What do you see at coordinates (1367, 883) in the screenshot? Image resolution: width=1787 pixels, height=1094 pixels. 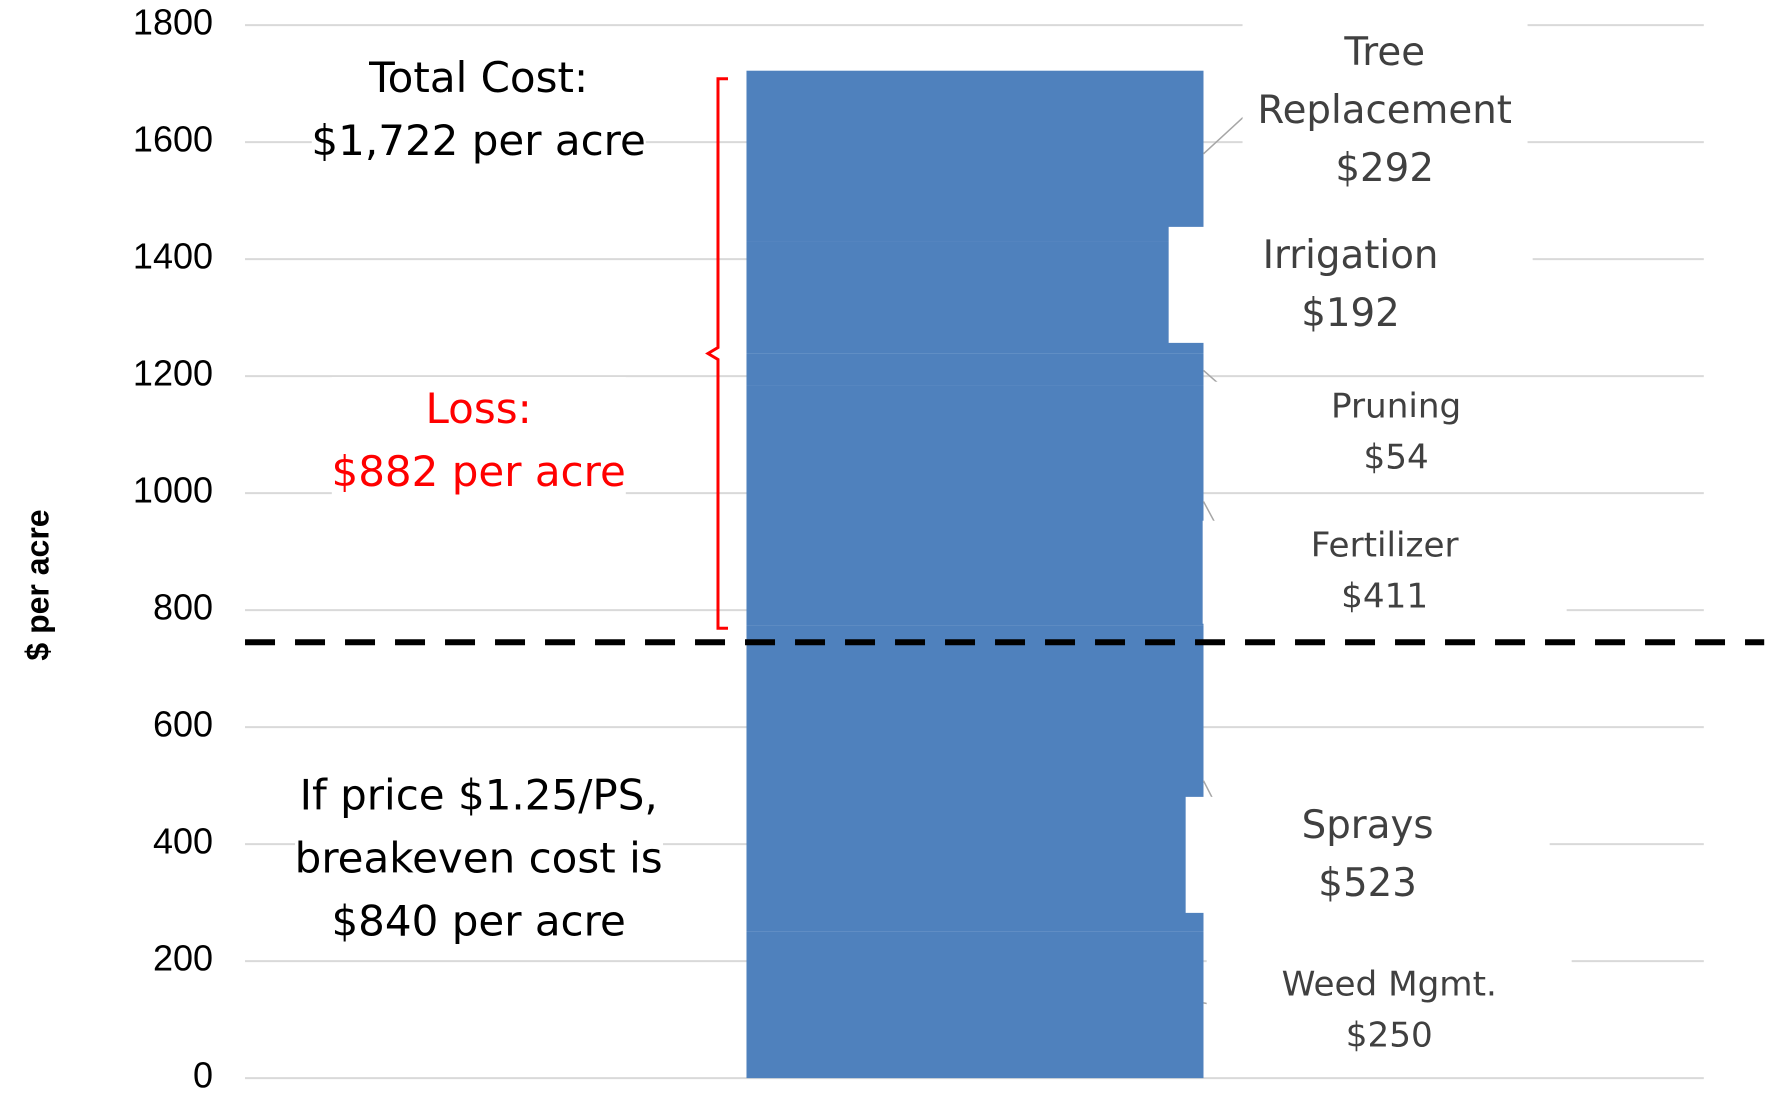 I see `segment-value: $523` at bounding box center [1367, 883].